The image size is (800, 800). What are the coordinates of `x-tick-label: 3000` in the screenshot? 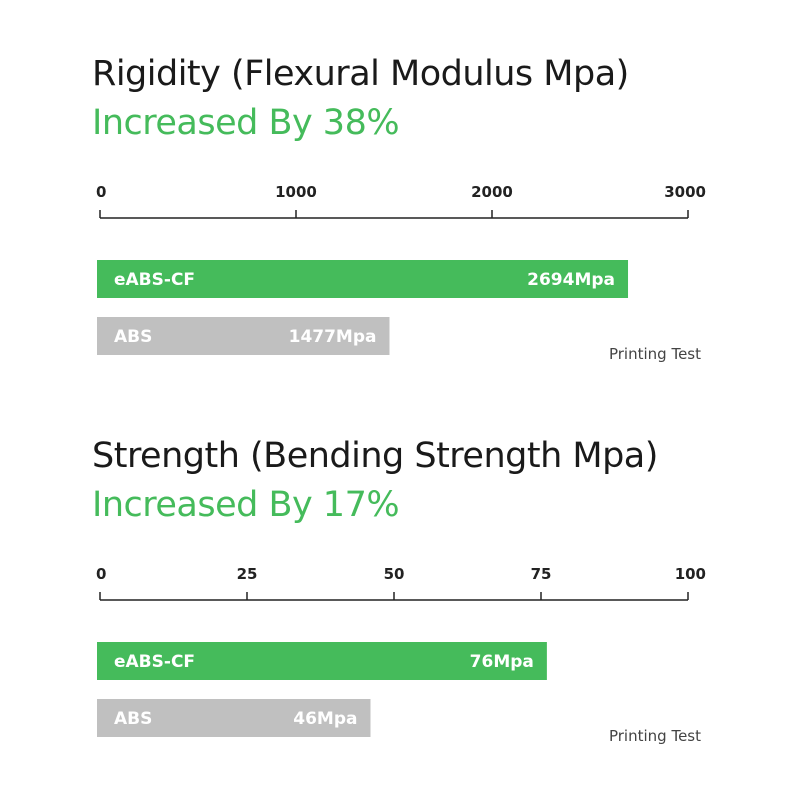 It's located at (685, 192).